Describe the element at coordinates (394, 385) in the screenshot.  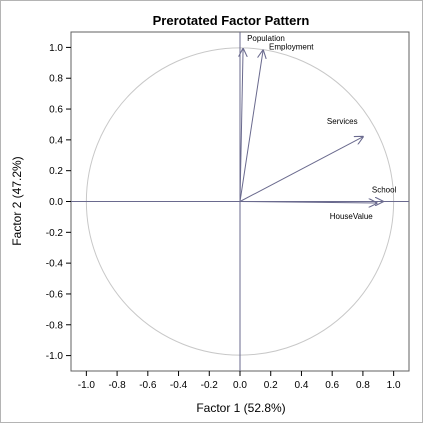
I see `x-tick-label: 1.0` at that location.